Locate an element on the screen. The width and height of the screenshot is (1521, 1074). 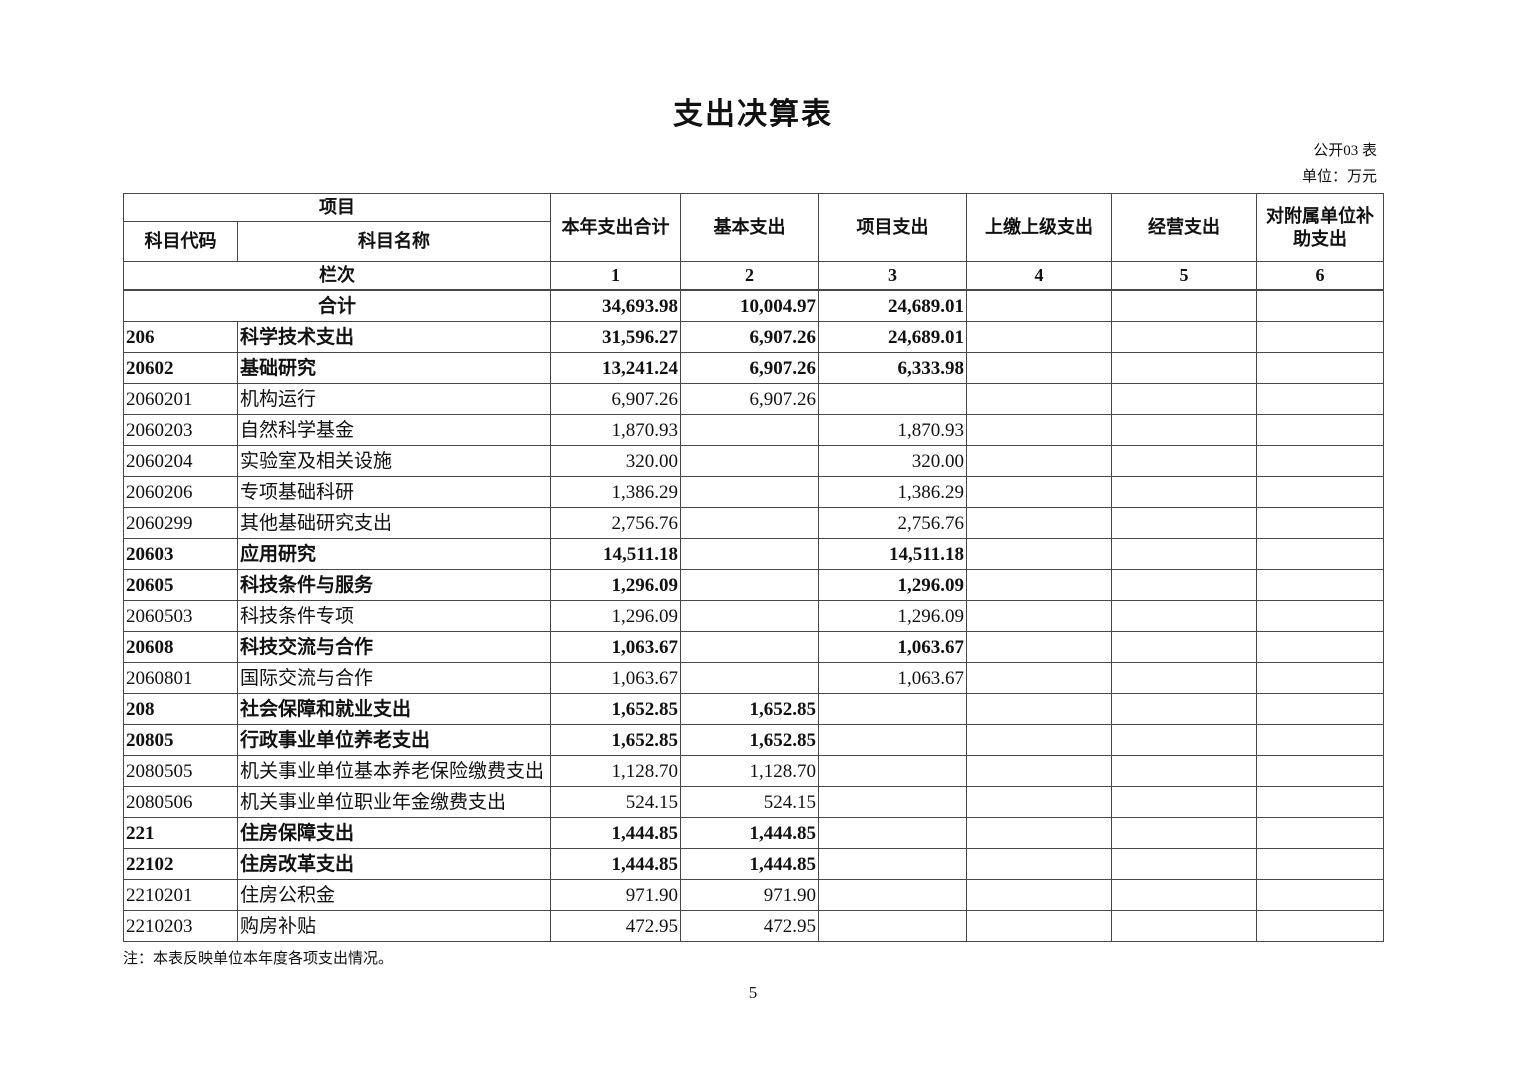
table-row: 20605 科技条件与服务 1,296.09 1,296.09 is located at coordinates (753, 585).